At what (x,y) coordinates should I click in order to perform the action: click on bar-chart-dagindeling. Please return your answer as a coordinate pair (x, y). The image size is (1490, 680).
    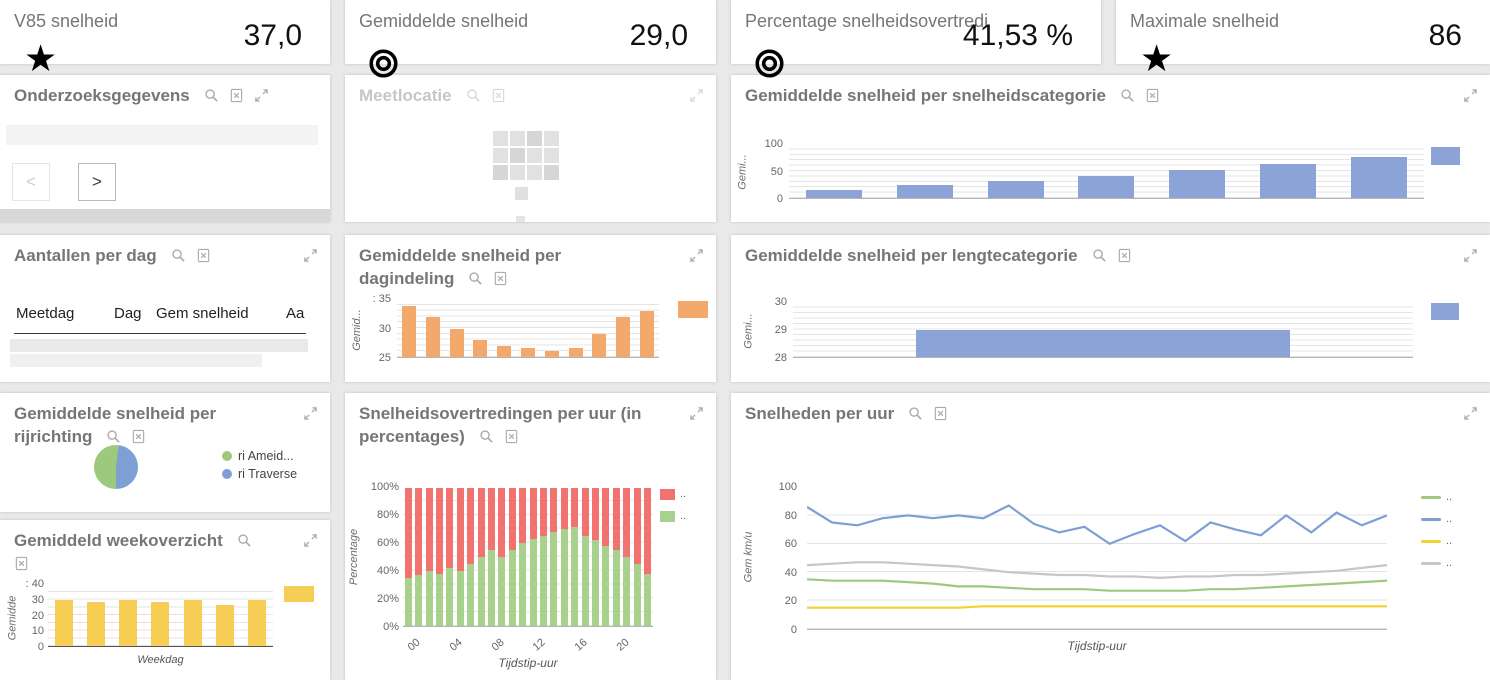
    Looking at the image, I should click on (528, 329).